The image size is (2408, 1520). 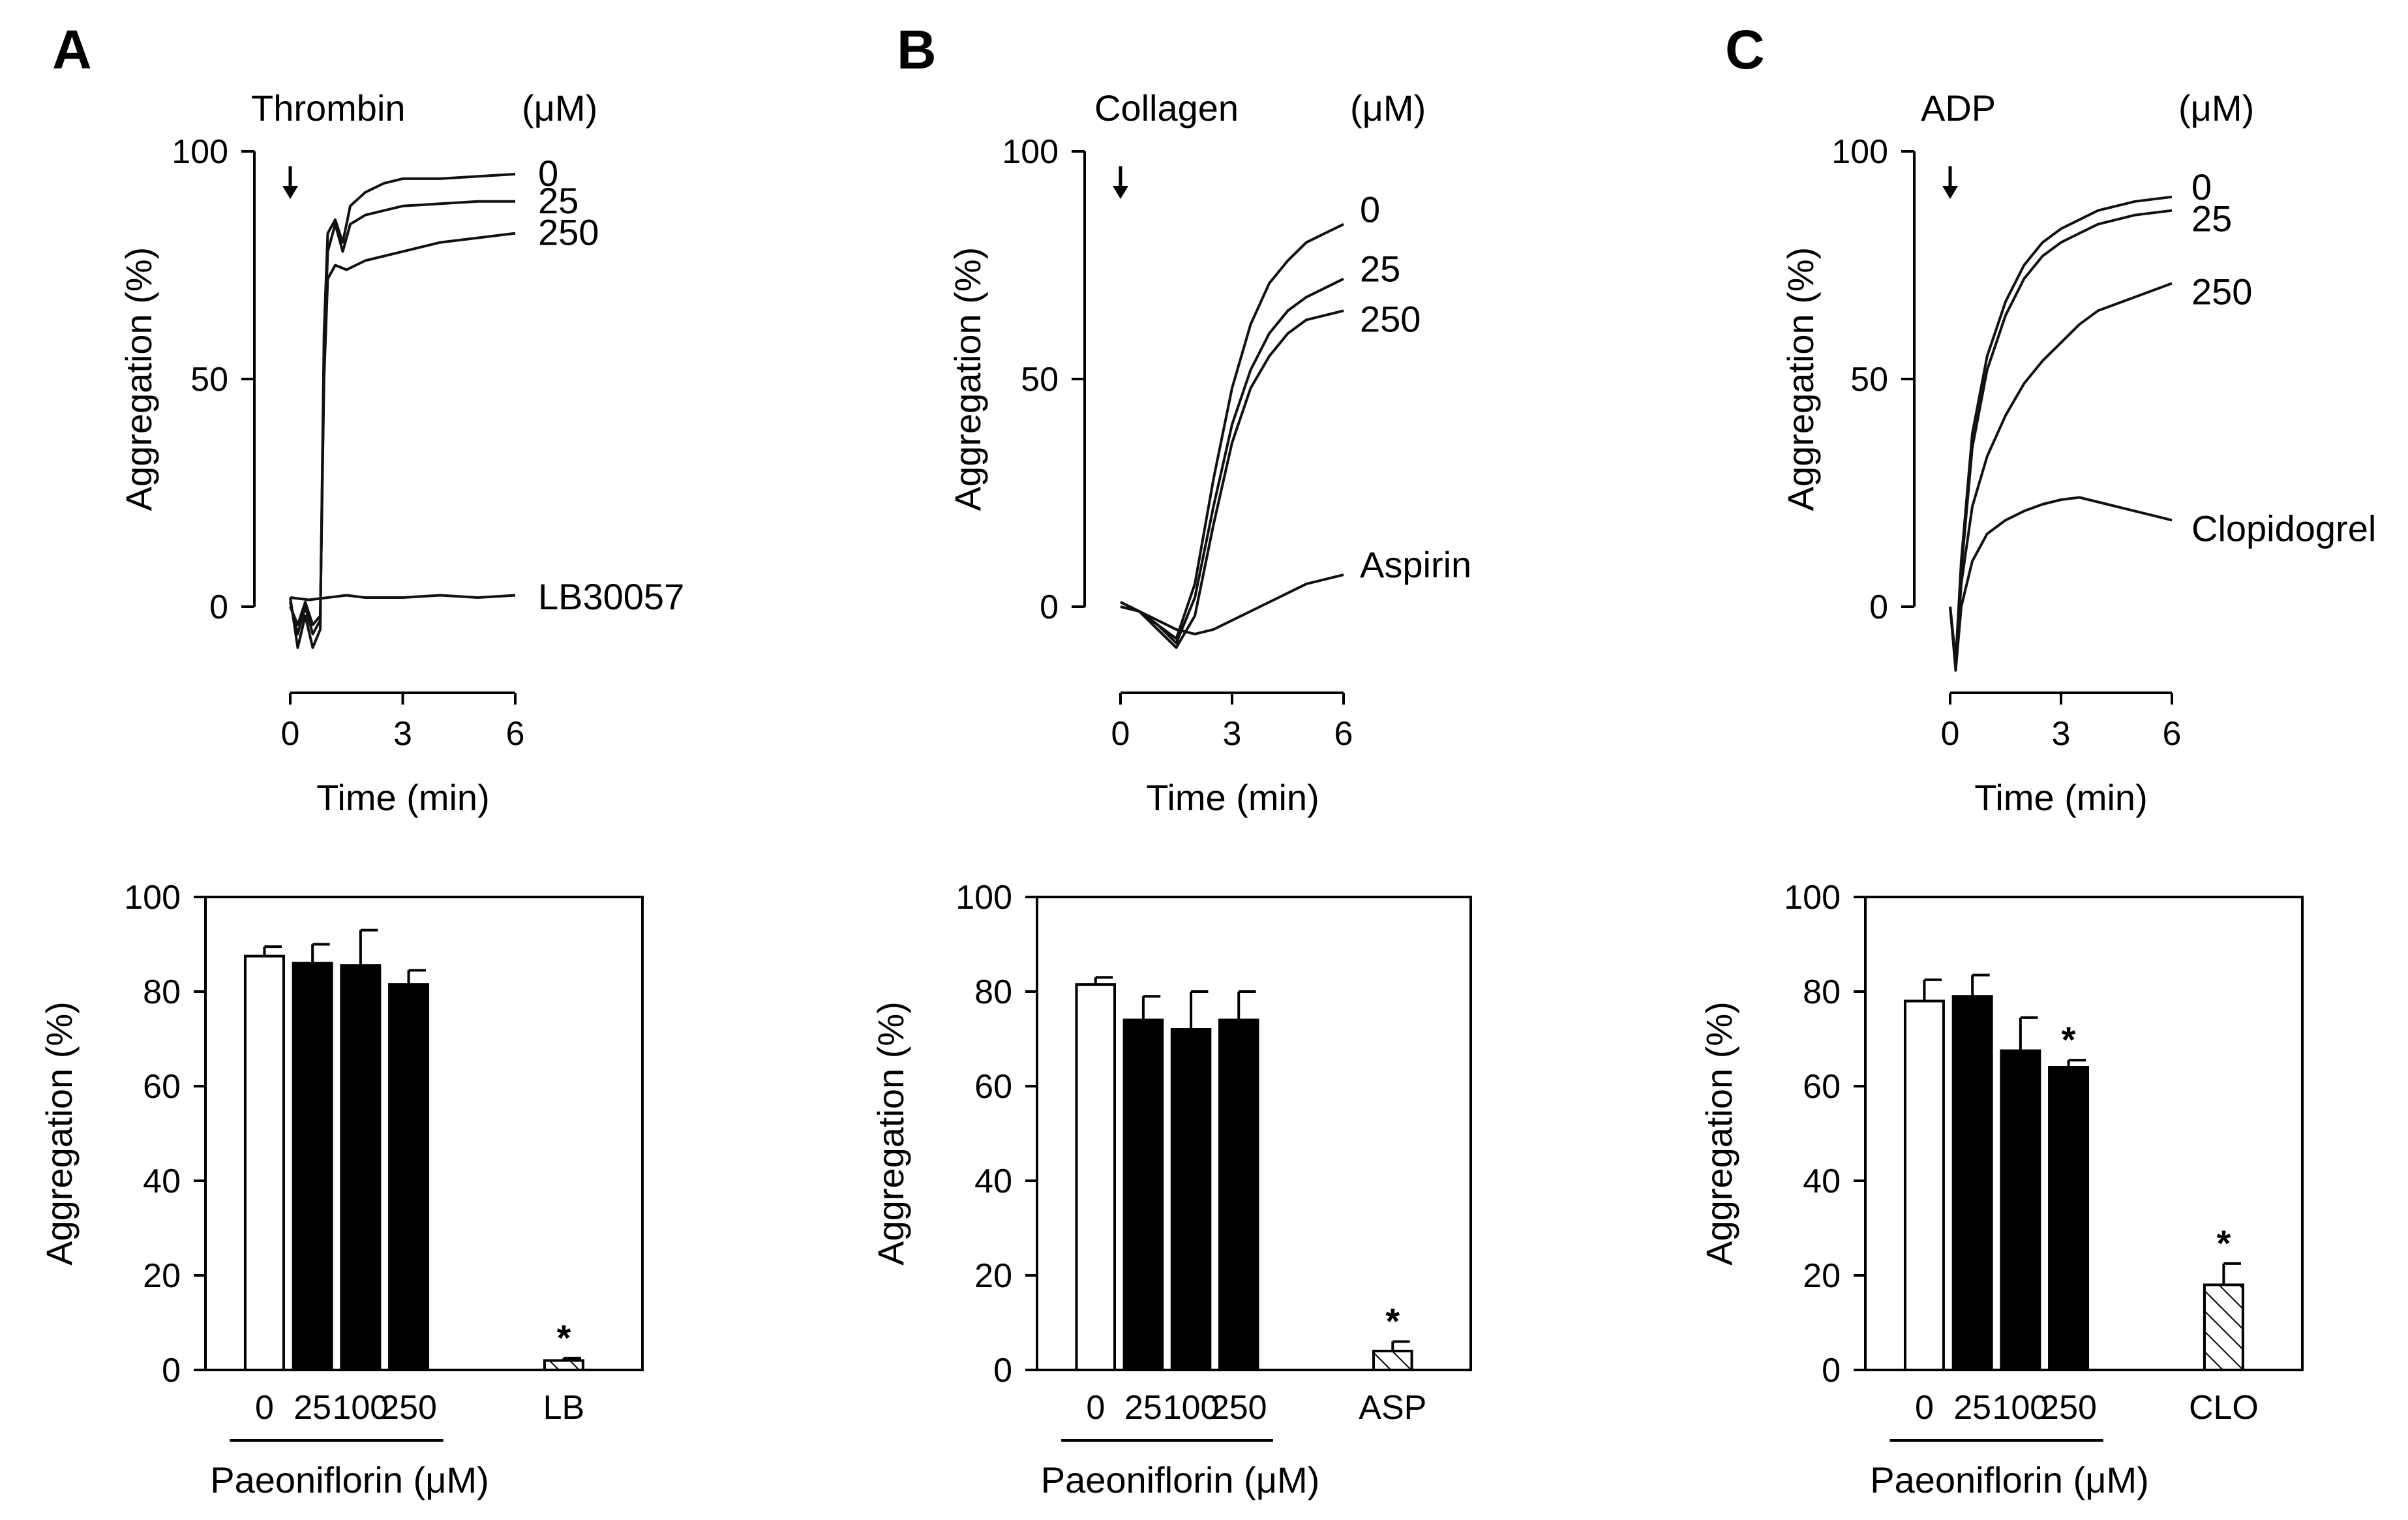 What do you see at coordinates (917, 50) in the screenshot?
I see `panel-letter: B` at bounding box center [917, 50].